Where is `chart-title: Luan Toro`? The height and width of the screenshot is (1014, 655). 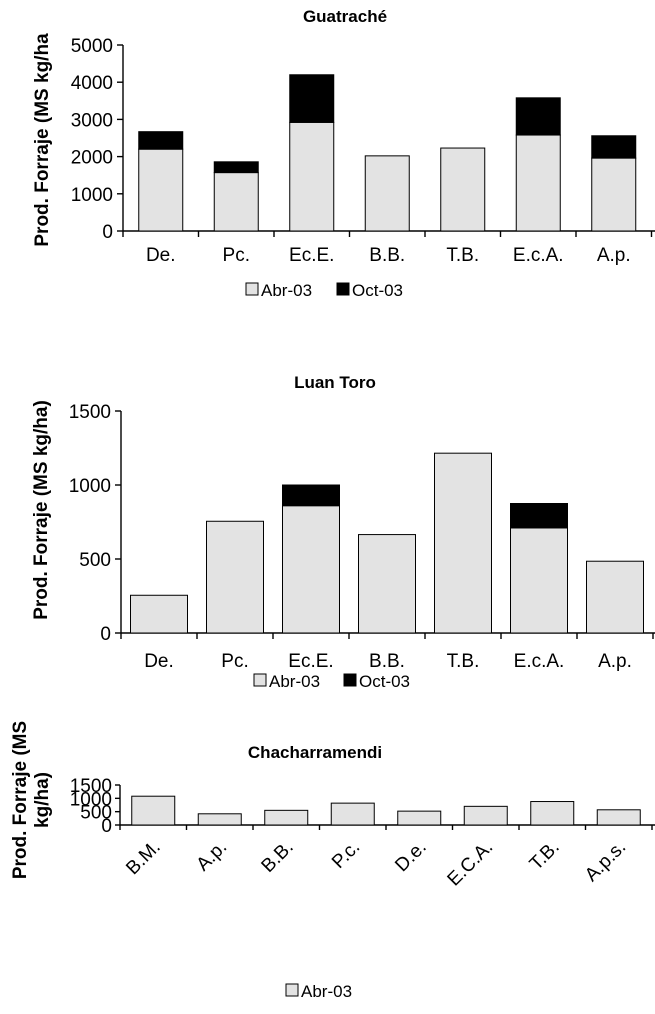 chart-title: Luan Toro is located at coordinates (335, 382).